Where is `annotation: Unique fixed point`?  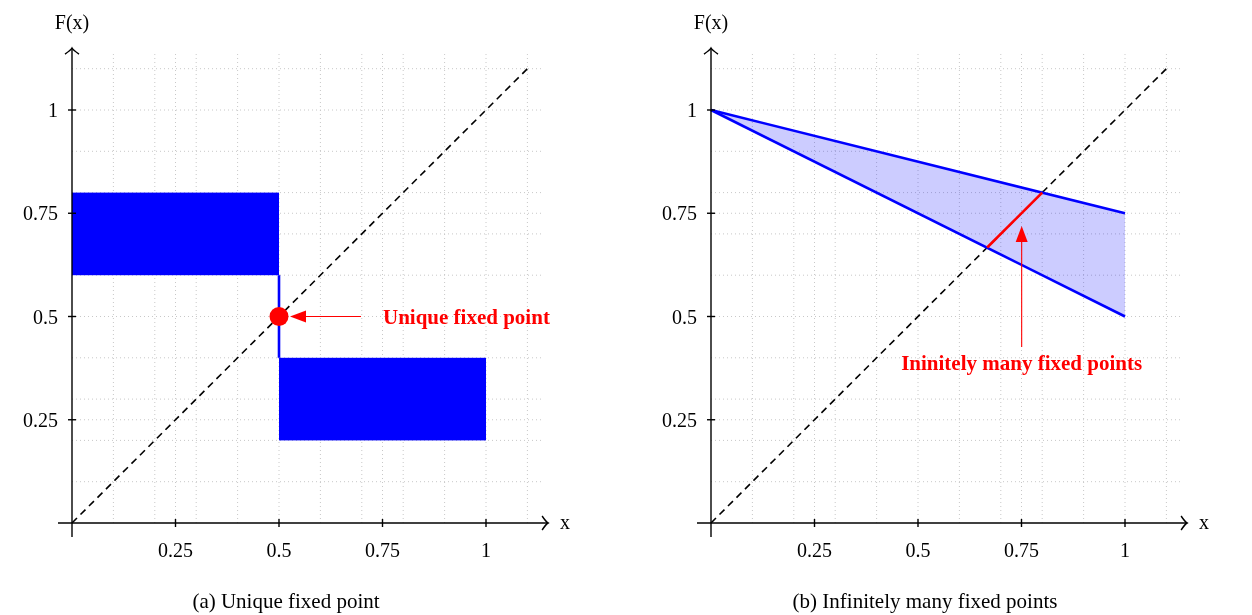
annotation: Unique fixed point is located at coordinates (466, 316).